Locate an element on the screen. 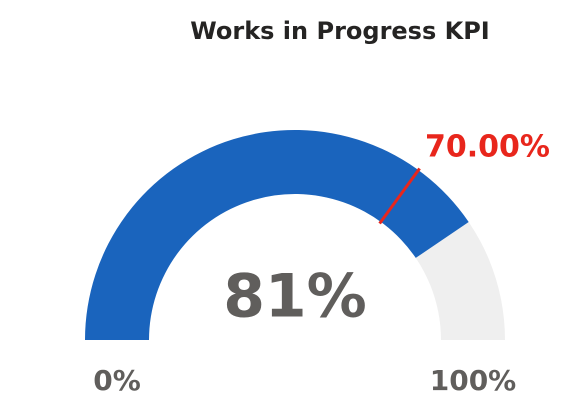 The height and width of the screenshot is (403, 584). tick-label: 0% is located at coordinates (117, 380).